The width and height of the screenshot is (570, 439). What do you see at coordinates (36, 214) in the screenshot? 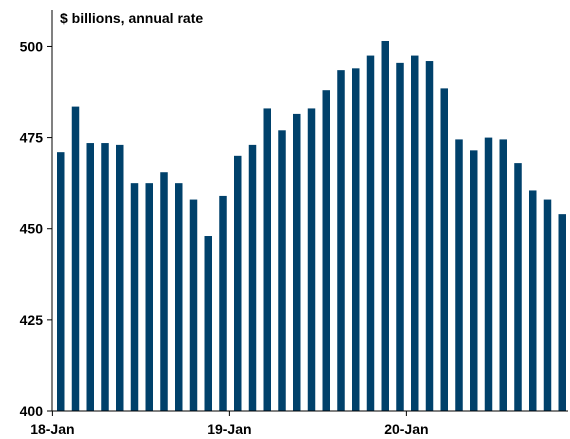
I see `y-axis: 400 425 450 475 500` at bounding box center [36, 214].